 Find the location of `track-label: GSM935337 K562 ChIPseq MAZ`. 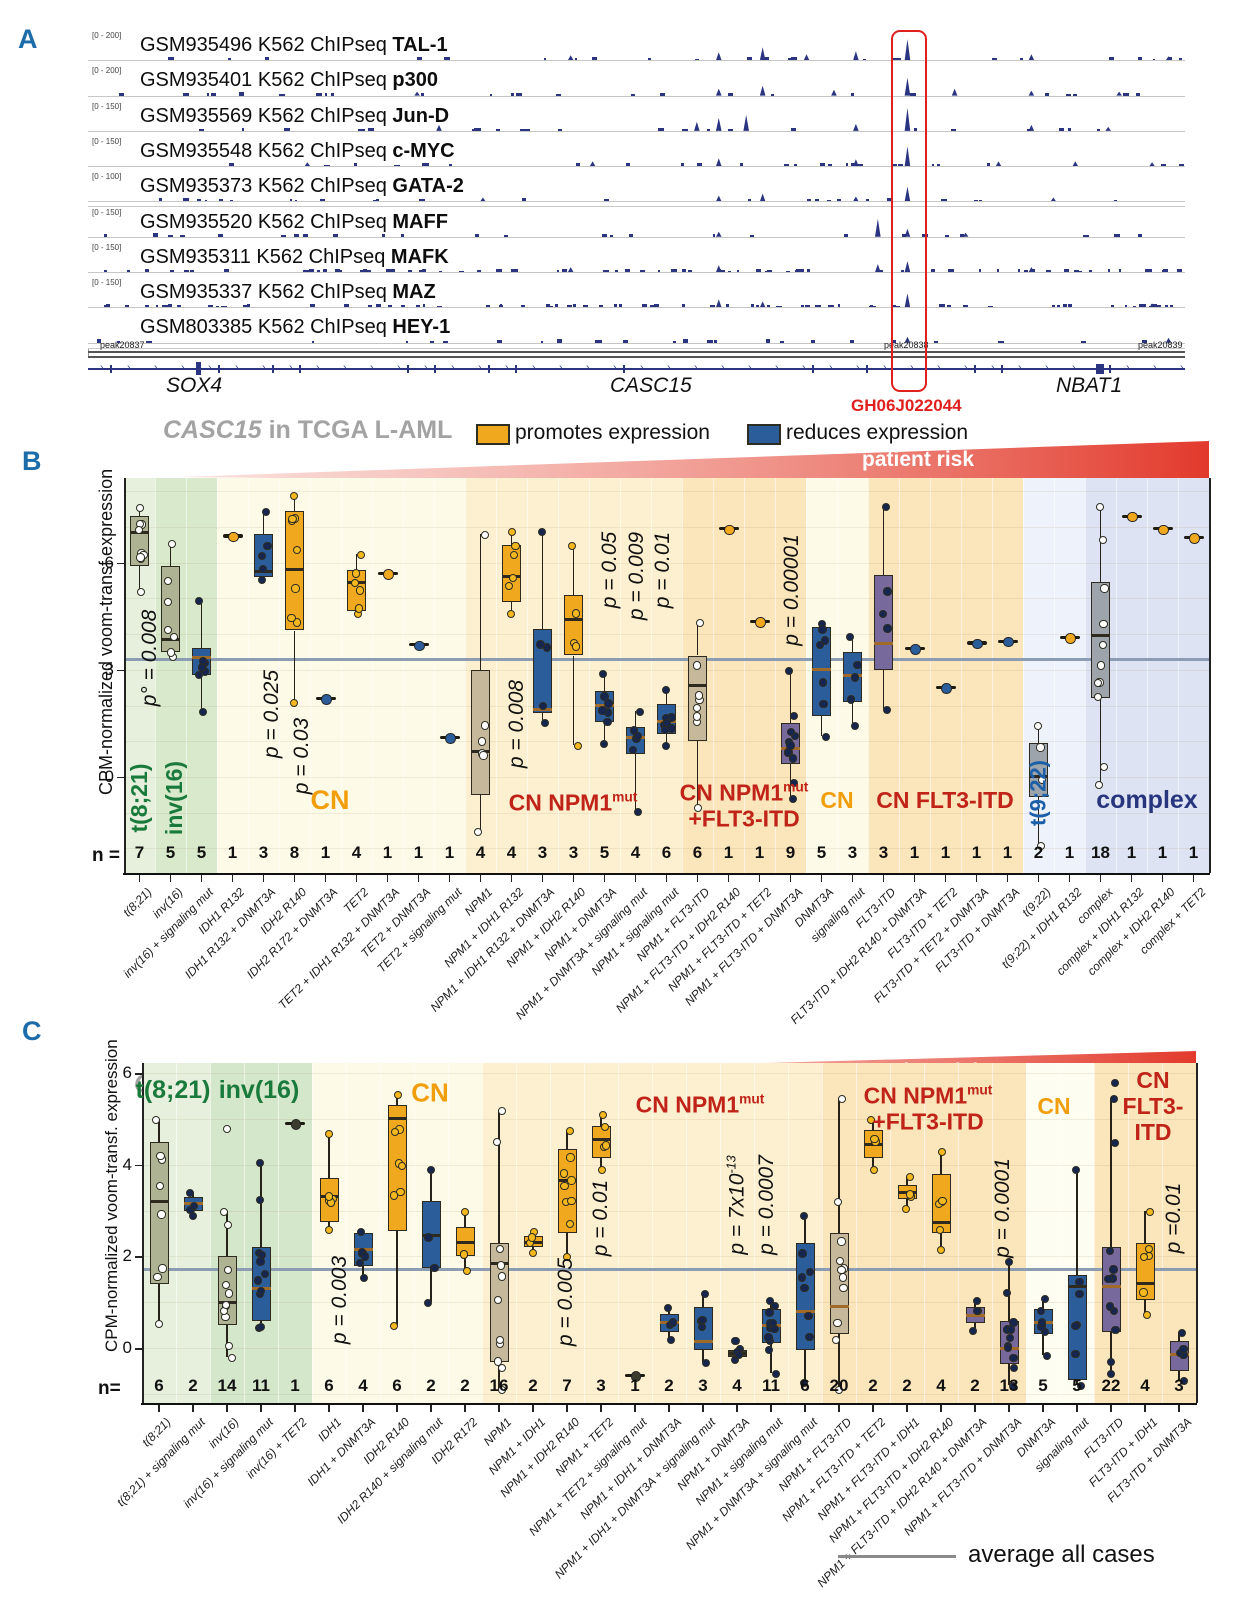

track-label: GSM935337 K562 ChIPseq MAZ is located at coordinates (288, 292).